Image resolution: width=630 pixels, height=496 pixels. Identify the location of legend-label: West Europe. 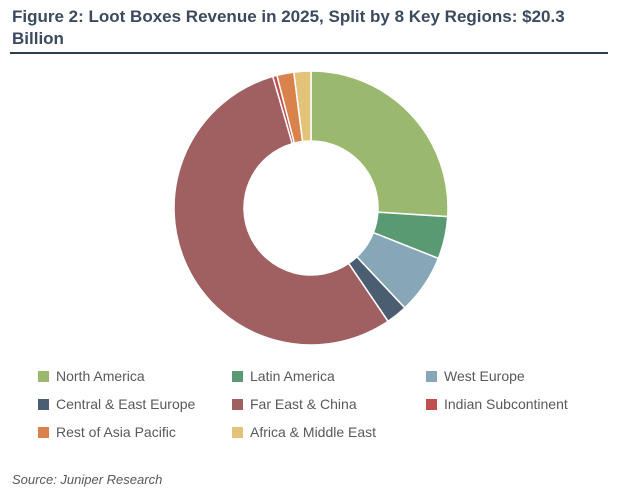
(484, 376).